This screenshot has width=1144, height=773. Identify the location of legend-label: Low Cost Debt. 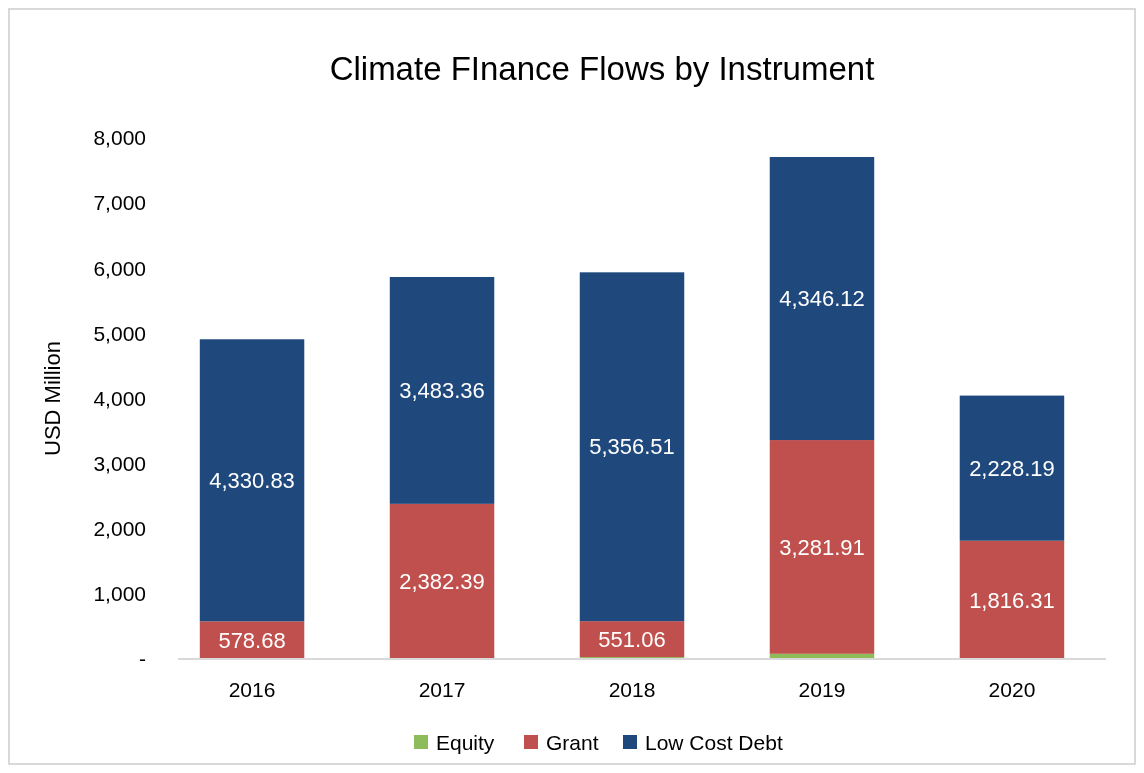
(714, 743).